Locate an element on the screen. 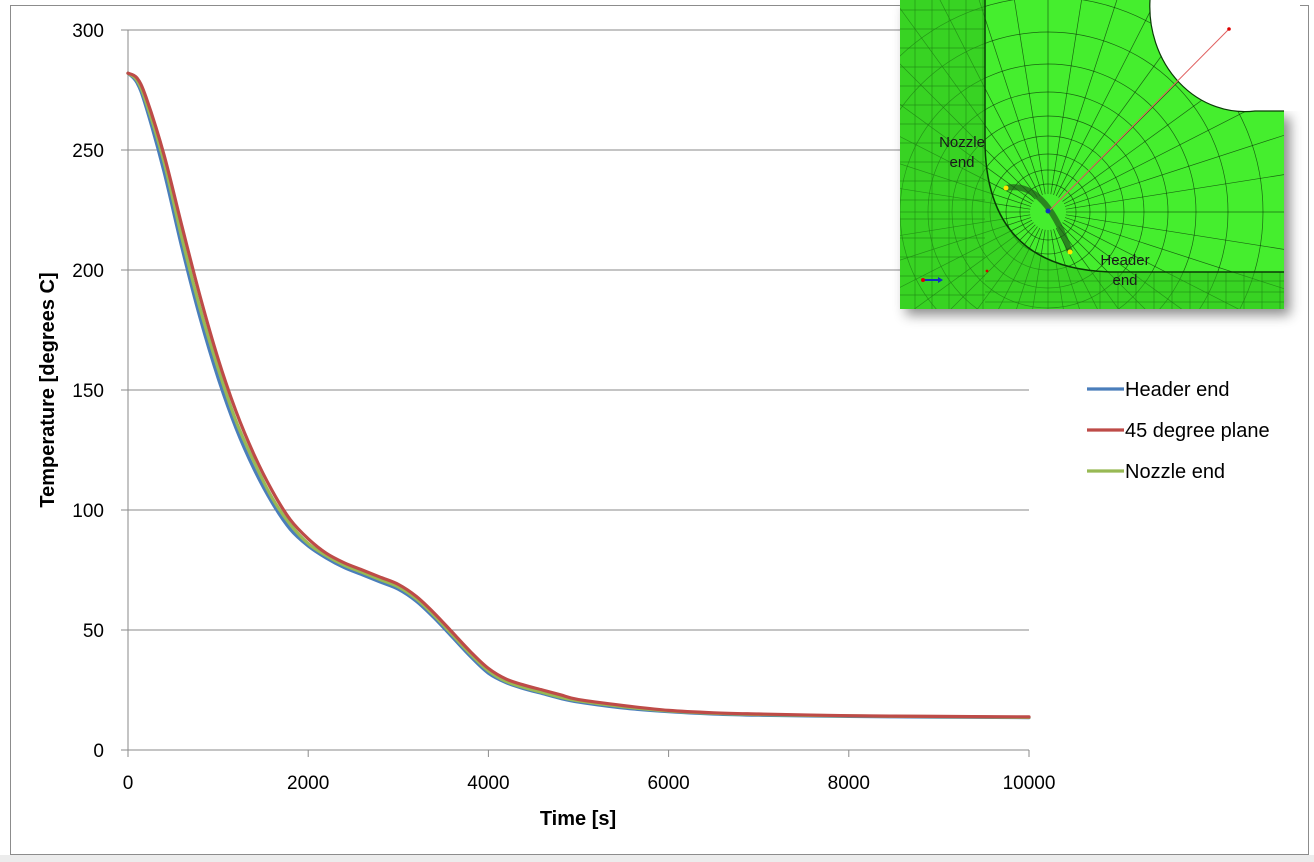 This screenshot has width=1314, height=862. x-tick-label: 10000 is located at coordinates (1029, 783).